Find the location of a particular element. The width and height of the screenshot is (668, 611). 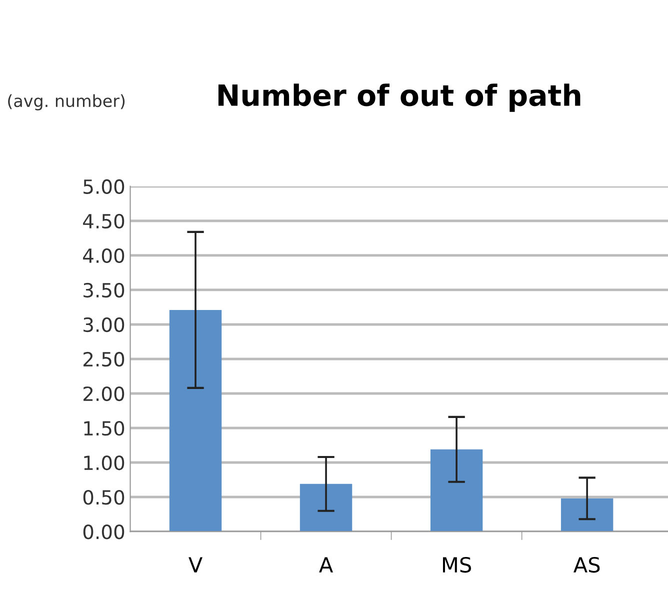

x-tick-label: A is located at coordinates (326, 564).